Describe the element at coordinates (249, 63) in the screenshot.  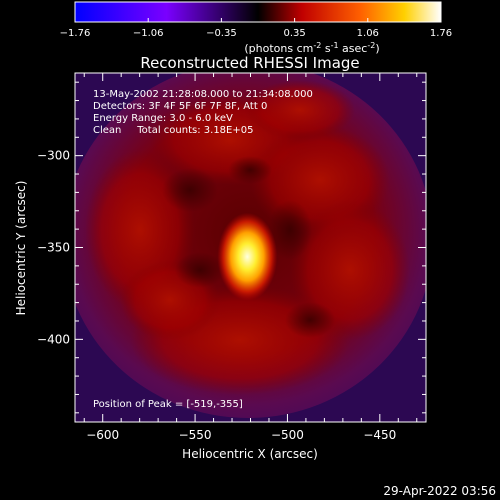
I see `chart-title: Reconstructed RHESSI Image` at that location.